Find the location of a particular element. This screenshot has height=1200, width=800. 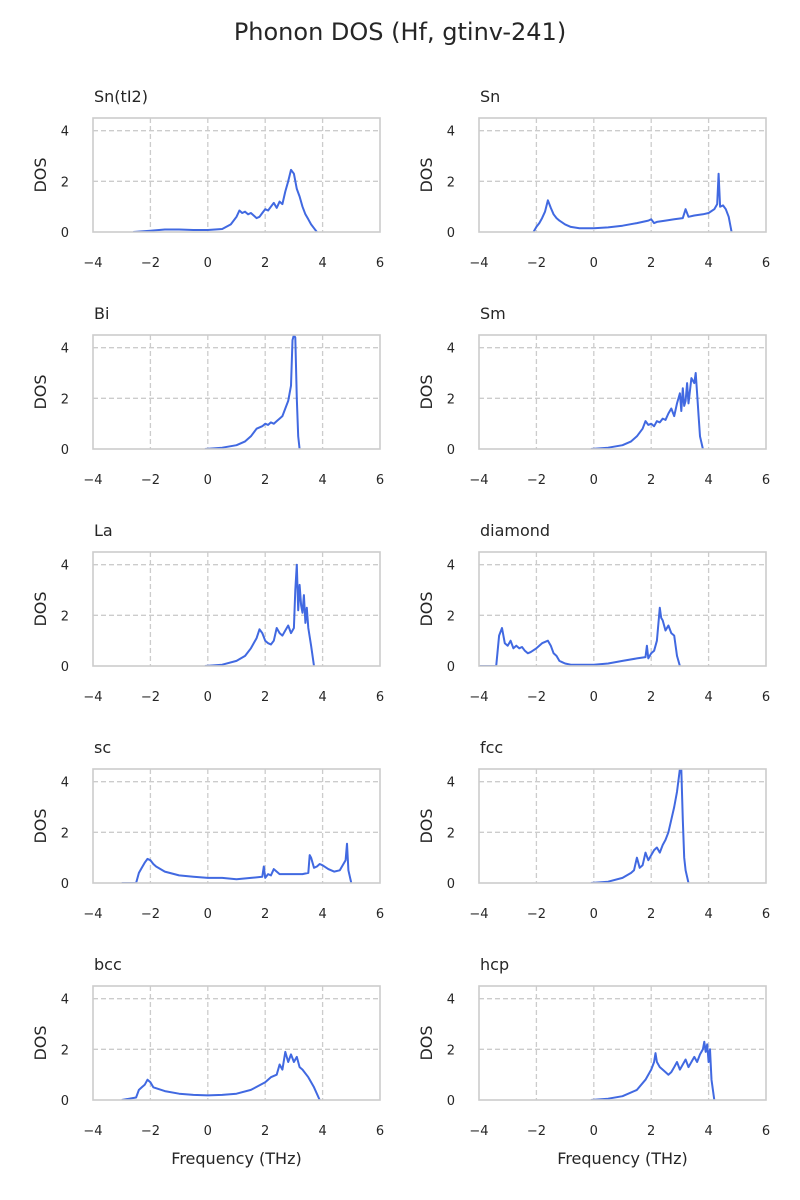

subplot-1: Sn −4 −2 0 2 4 6 0 2 4 DOS is located at coordinates (593, 179).